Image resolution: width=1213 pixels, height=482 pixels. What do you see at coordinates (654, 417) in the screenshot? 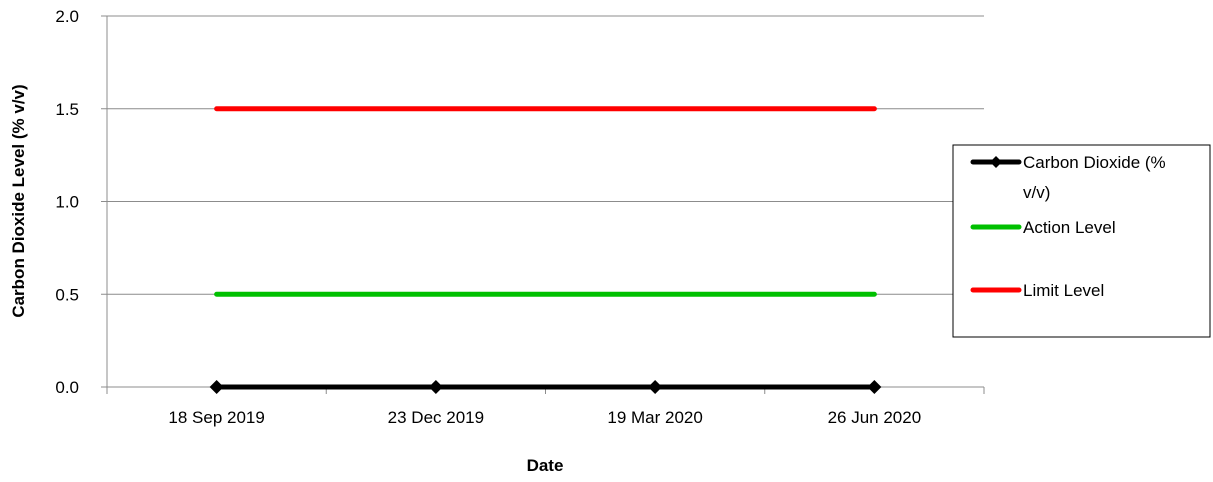
I see `x-tick-label-2: 19 Mar 2020` at bounding box center [654, 417].